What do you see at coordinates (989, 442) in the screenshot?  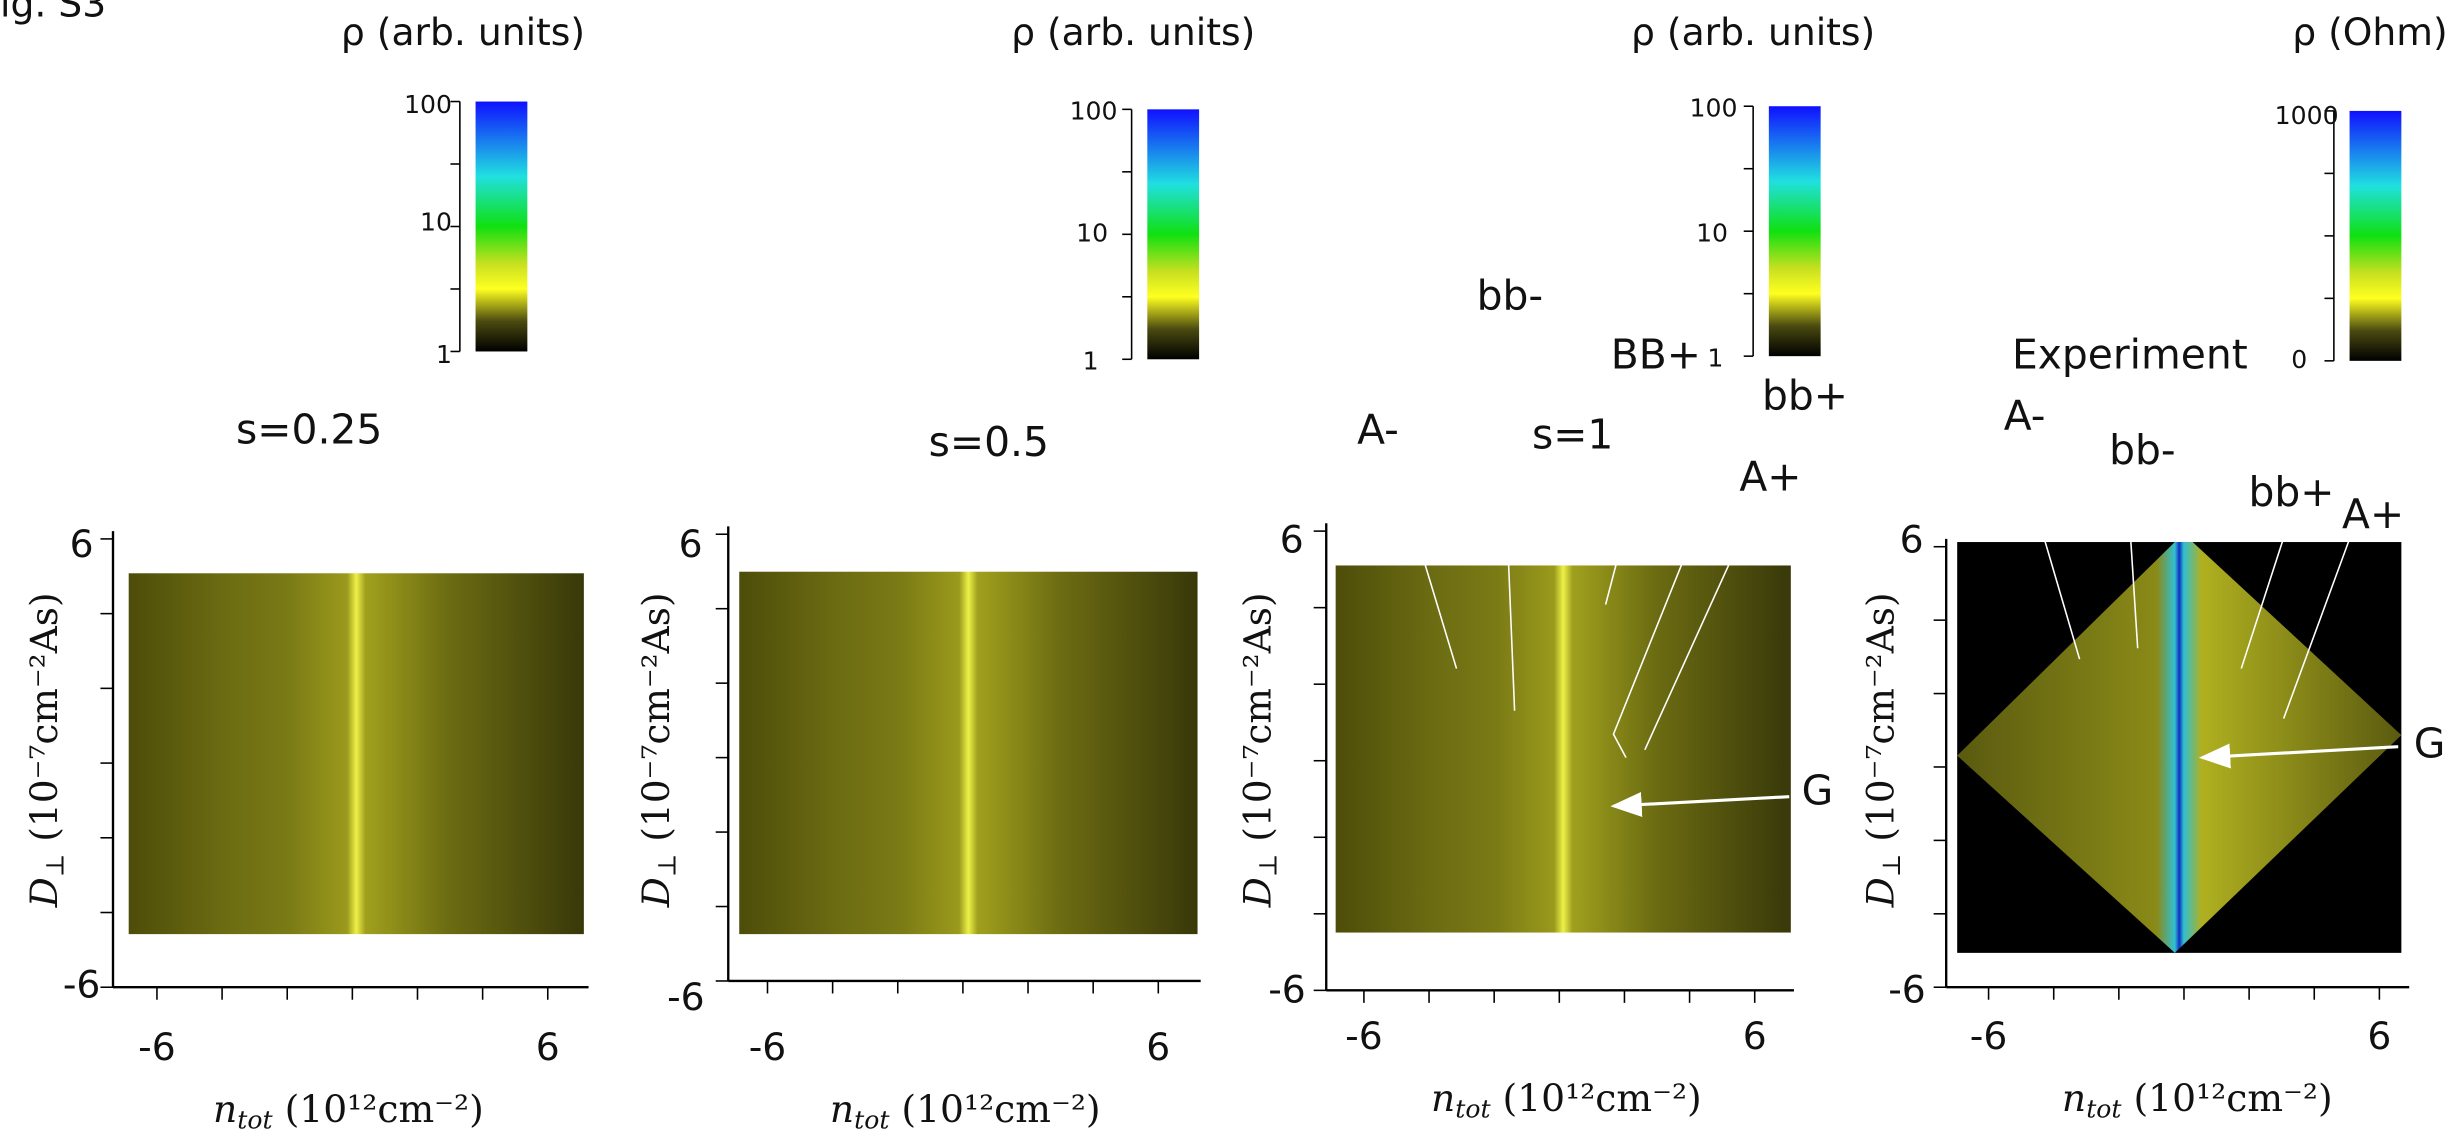 I see `panel-label: s=0.5` at bounding box center [989, 442].